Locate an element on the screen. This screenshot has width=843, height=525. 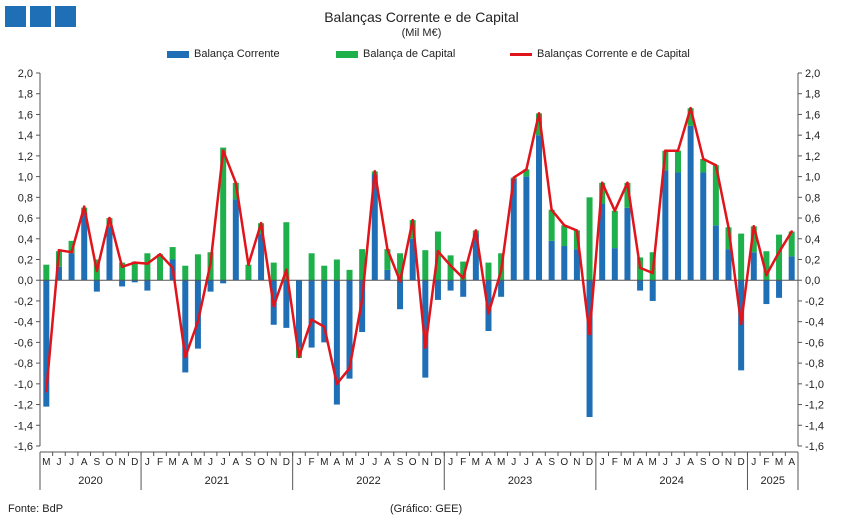
y-tick-label-right: -0,4 is located at coordinates (814, 323).